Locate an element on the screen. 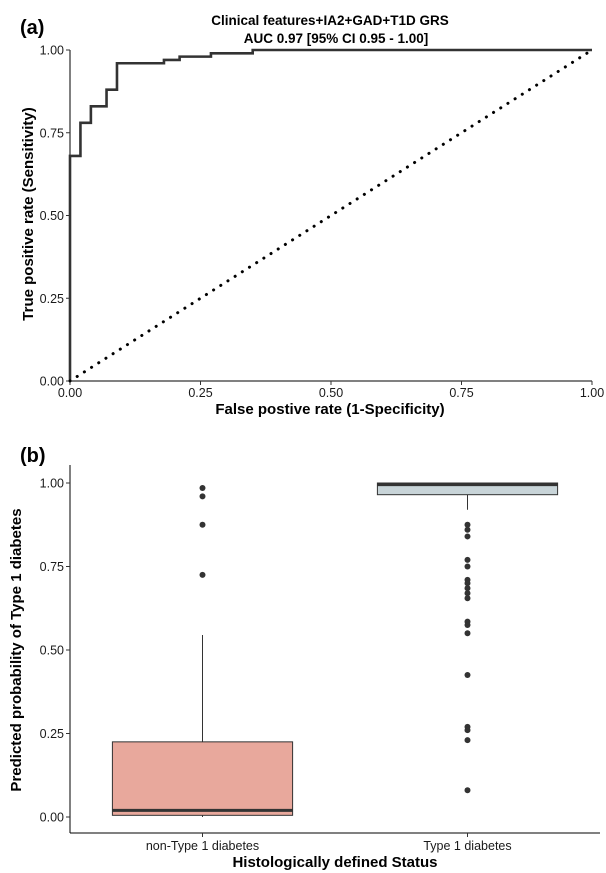 The height and width of the screenshot is (873, 606). boxplot-x-axis-title: Histologically defined Status is located at coordinates (334, 862).